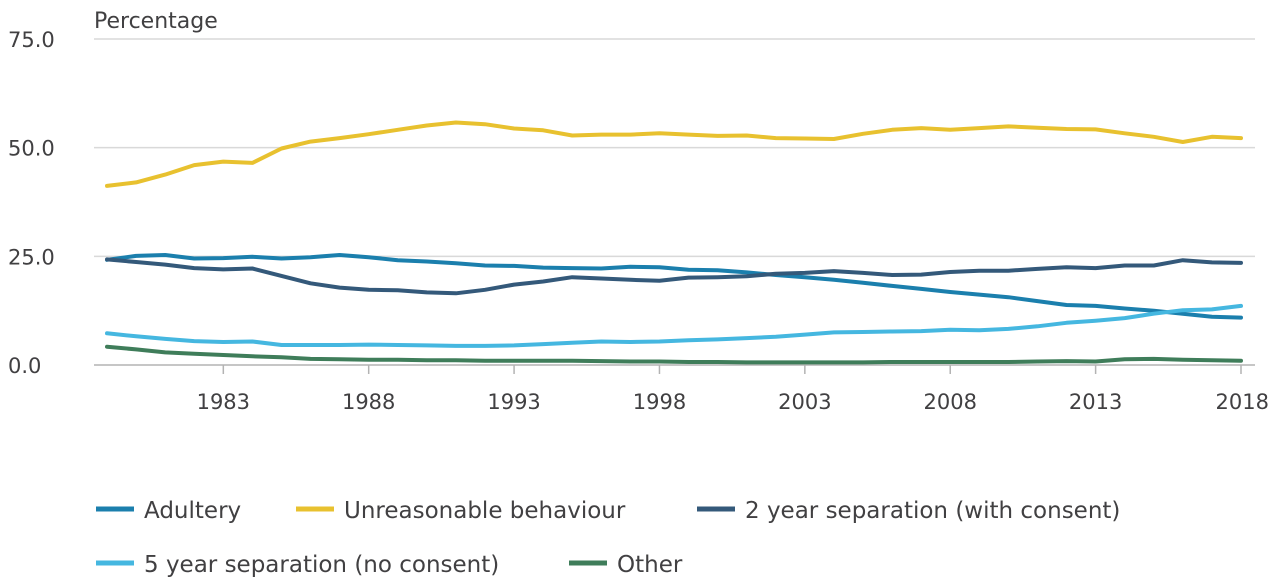  Describe the element at coordinates (321, 565) in the screenshot. I see `legend-label: 5 year separation (no consent)` at that location.